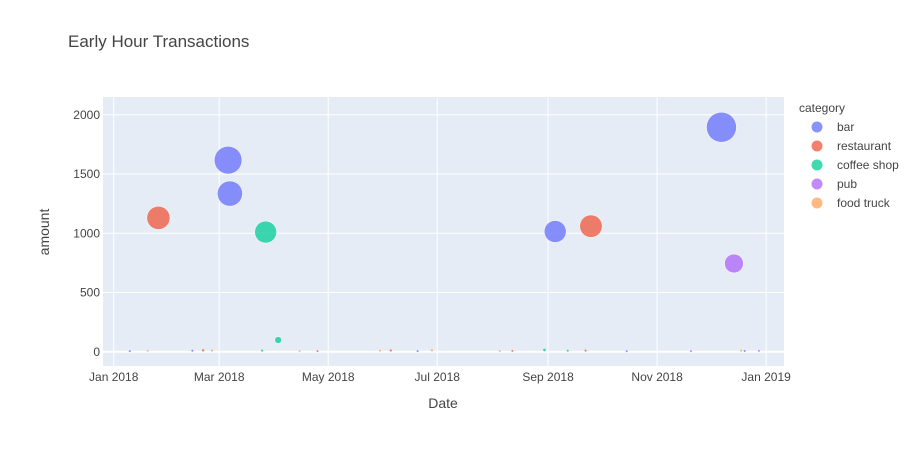 The image size is (922, 450). What do you see at coordinates (868, 165) in the screenshot?
I see `legend-label: coffee shop` at bounding box center [868, 165].